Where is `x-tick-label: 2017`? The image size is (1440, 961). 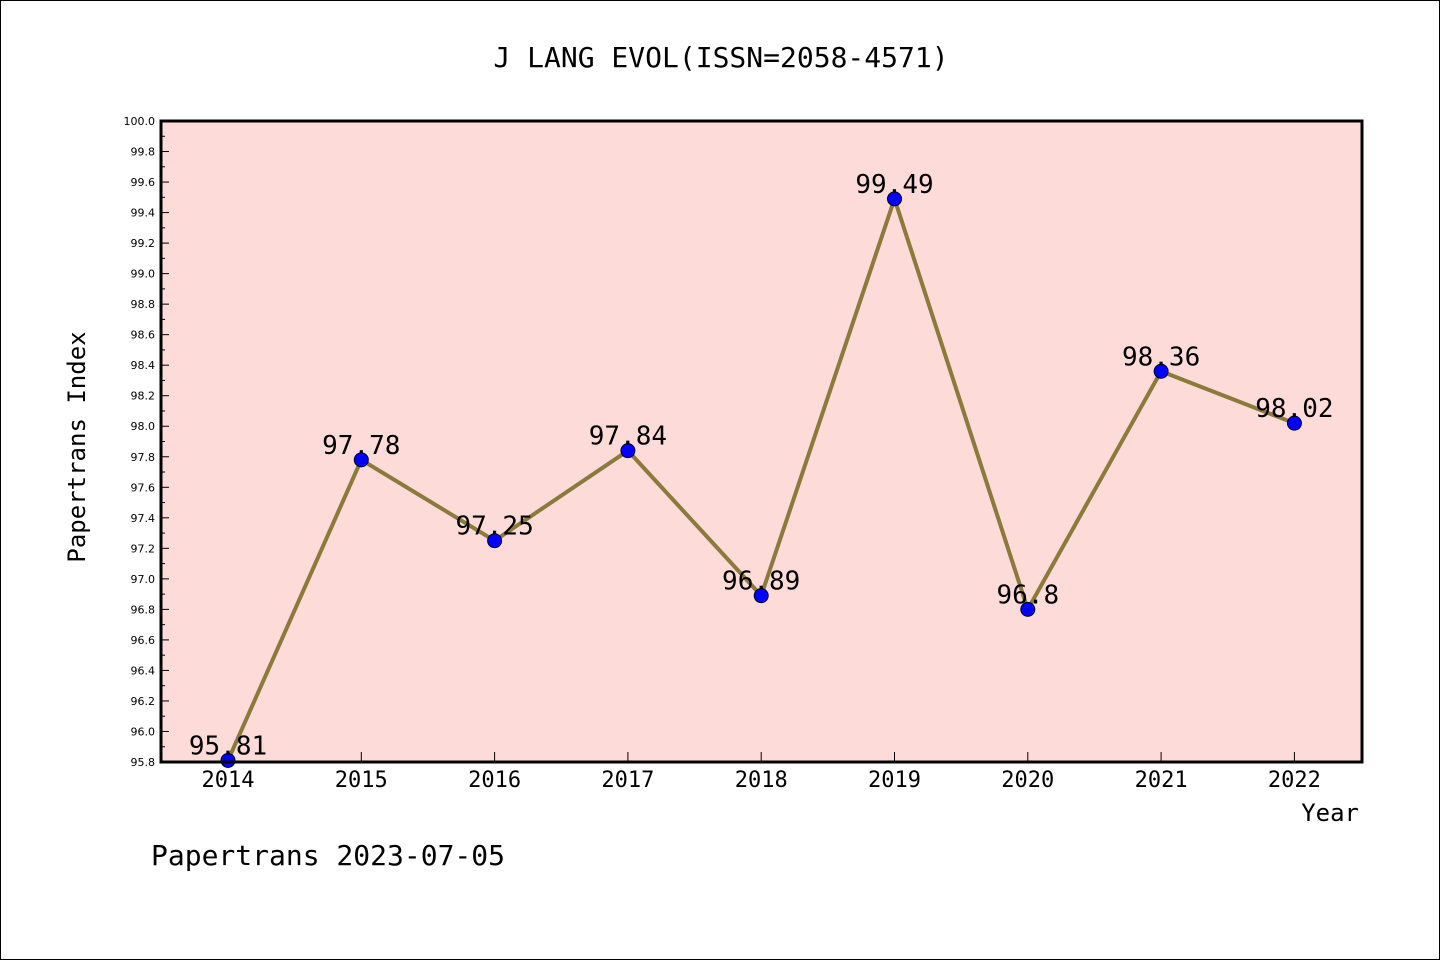 x-tick-label: 2017 is located at coordinates (627, 780).